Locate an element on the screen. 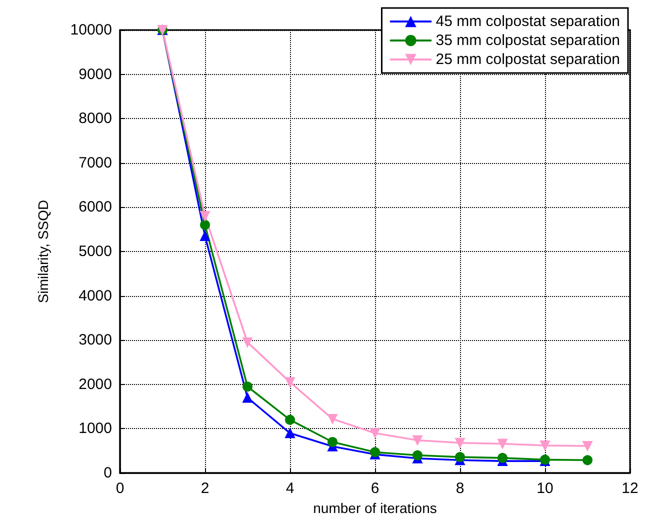 This screenshot has width=658, height=525. x-tick-label: 6 is located at coordinates (375, 488).